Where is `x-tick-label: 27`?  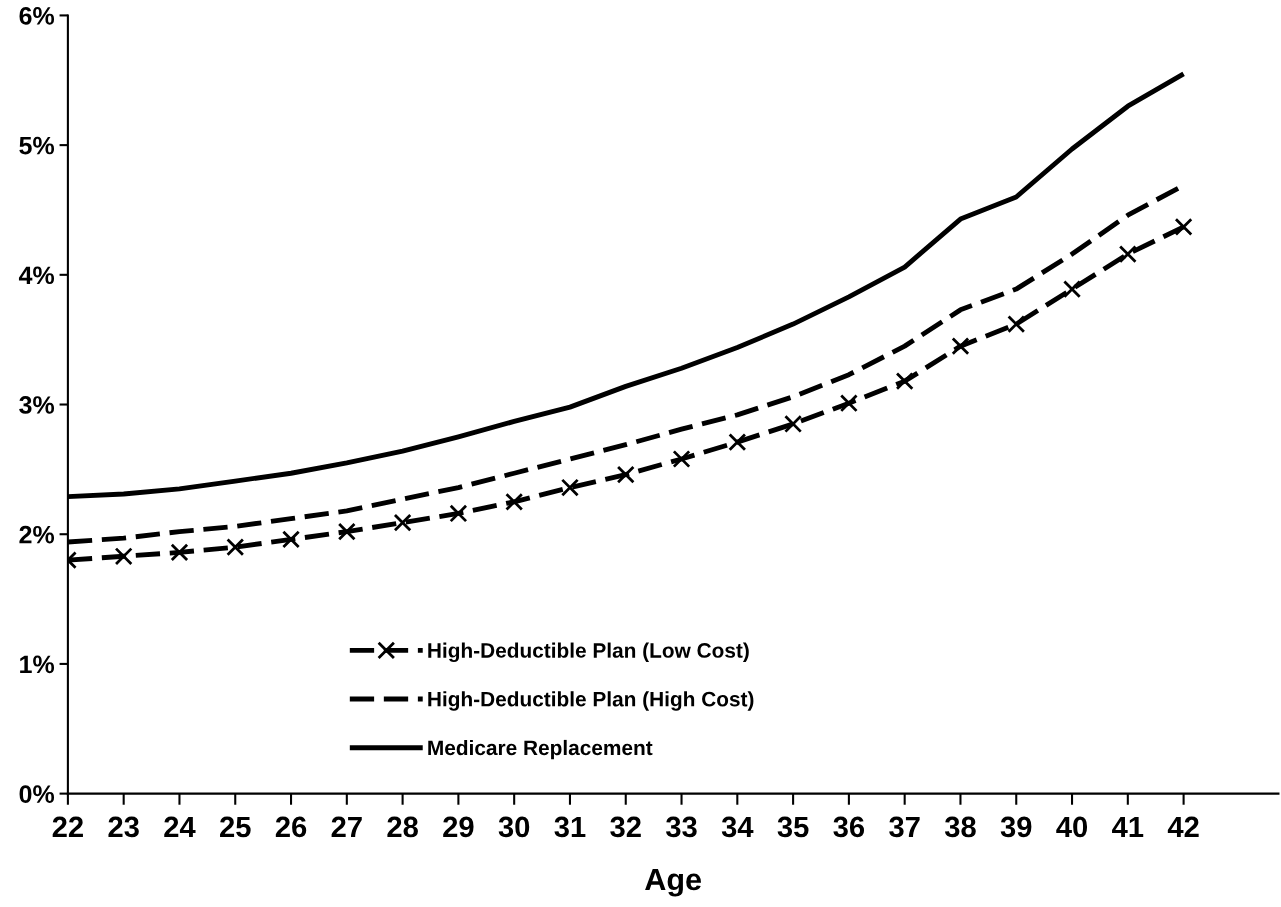
x-tick-label: 27 is located at coordinates (346, 826).